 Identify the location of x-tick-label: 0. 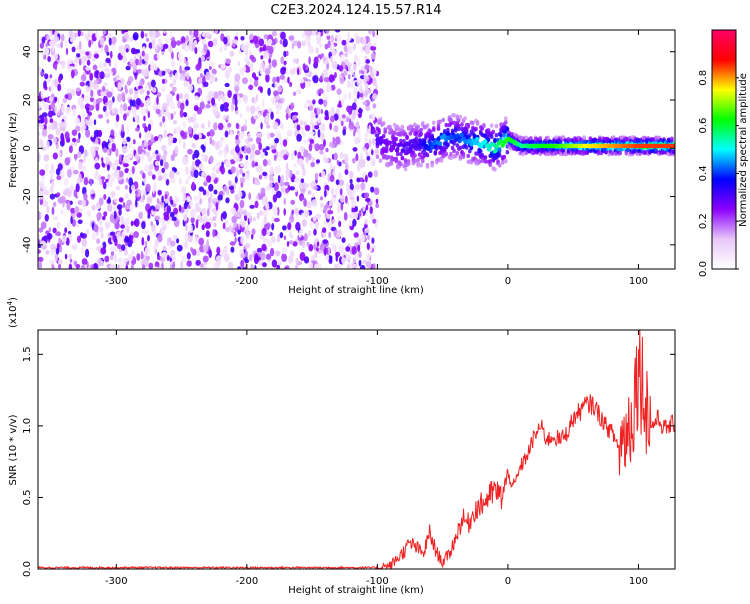
(508, 281).